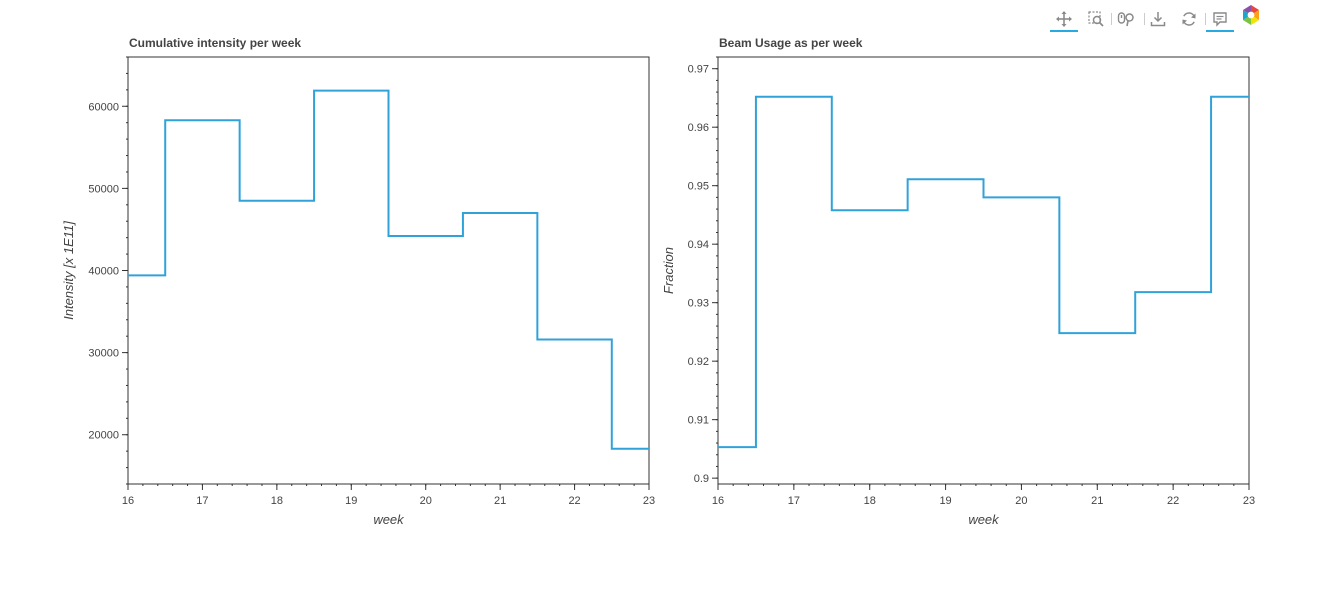 The image size is (1318, 600). Describe the element at coordinates (701, 479) in the screenshot. I see `y-tick-label: 0.9` at that location.